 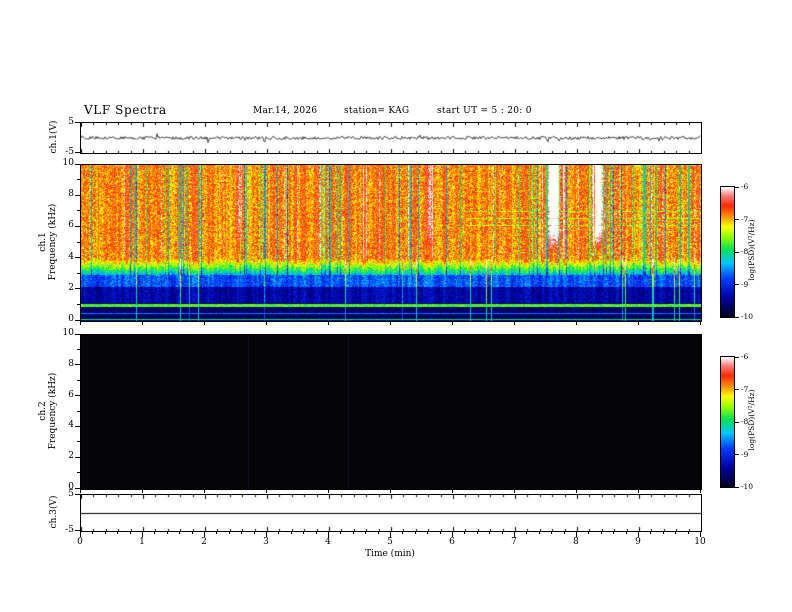 I want to click on x-tick-label: 3, so click(x=266, y=542).